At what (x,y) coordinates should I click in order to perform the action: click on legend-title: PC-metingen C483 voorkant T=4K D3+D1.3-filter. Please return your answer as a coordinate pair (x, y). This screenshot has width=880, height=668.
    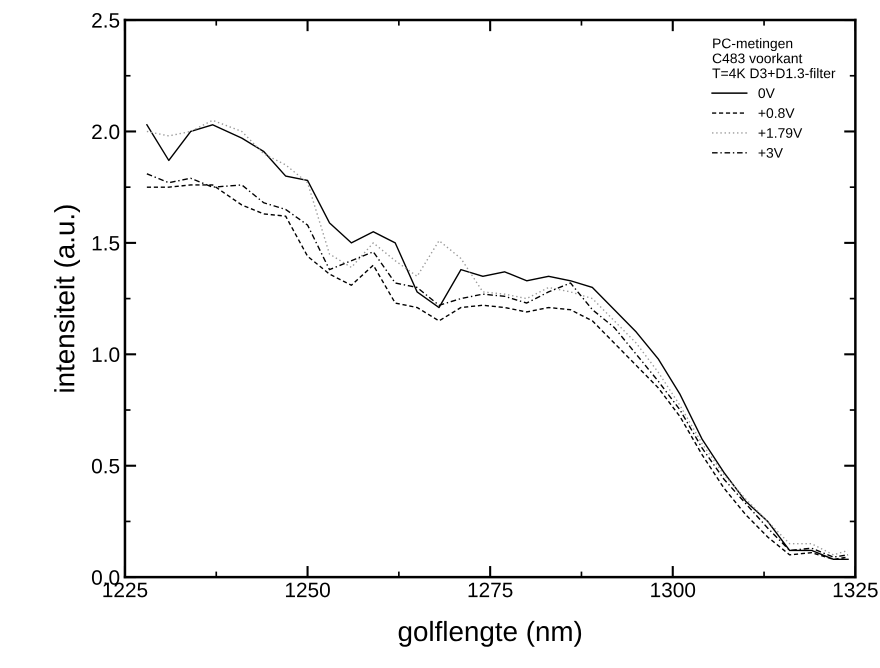
    Looking at the image, I should click on (774, 58).